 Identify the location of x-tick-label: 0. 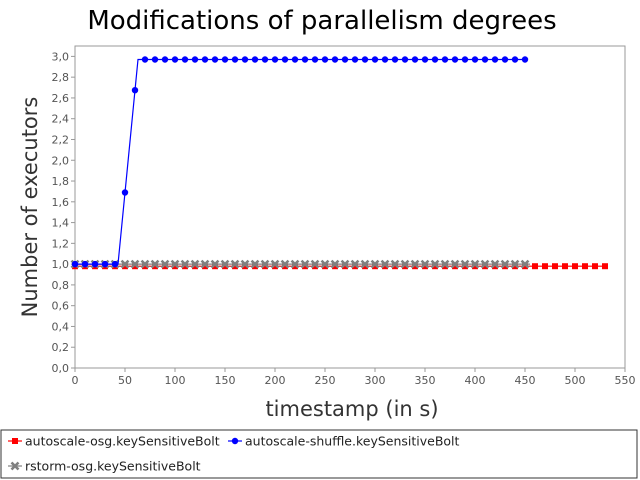
(75, 380).